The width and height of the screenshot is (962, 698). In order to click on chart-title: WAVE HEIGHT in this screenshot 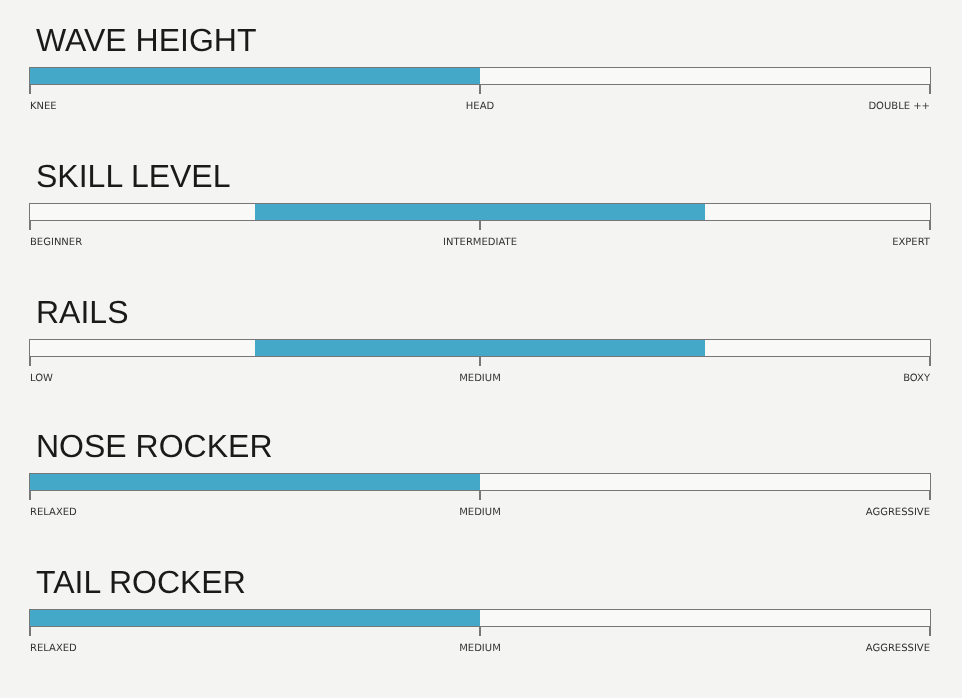, I will do `click(146, 42)`.